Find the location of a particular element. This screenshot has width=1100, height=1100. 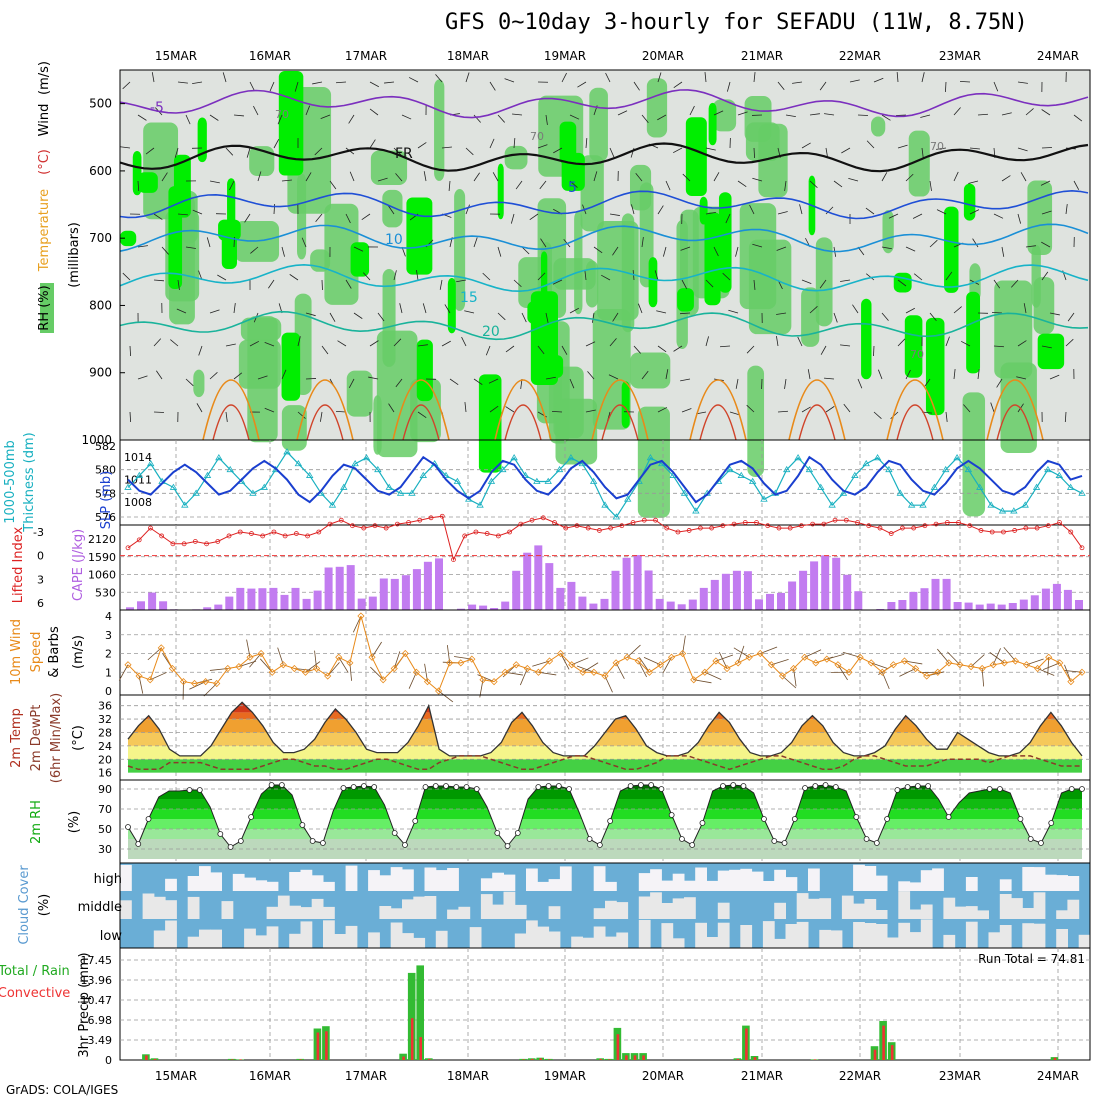

date-label-top: 15MAR is located at coordinates (176, 56).